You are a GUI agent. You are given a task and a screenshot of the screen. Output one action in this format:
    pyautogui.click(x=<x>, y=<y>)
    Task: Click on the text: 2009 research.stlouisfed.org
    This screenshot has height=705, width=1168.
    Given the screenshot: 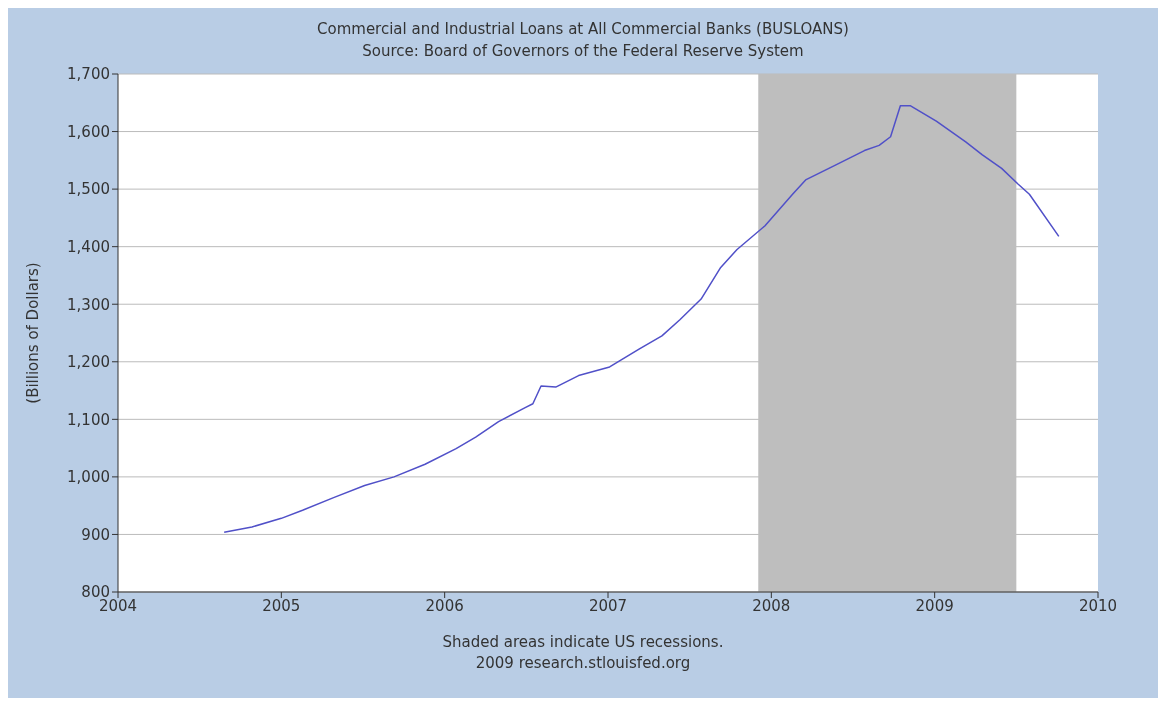 What is the action you would take?
    pyautogui.click(x=583, y=663)
    